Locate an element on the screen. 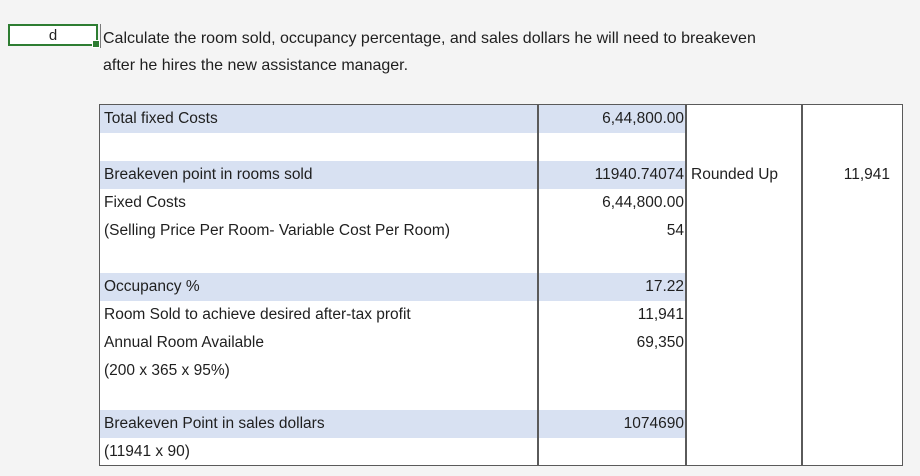  total-fixed-costs-value: 6,44,800.00 is located at coordinates (643, 118).